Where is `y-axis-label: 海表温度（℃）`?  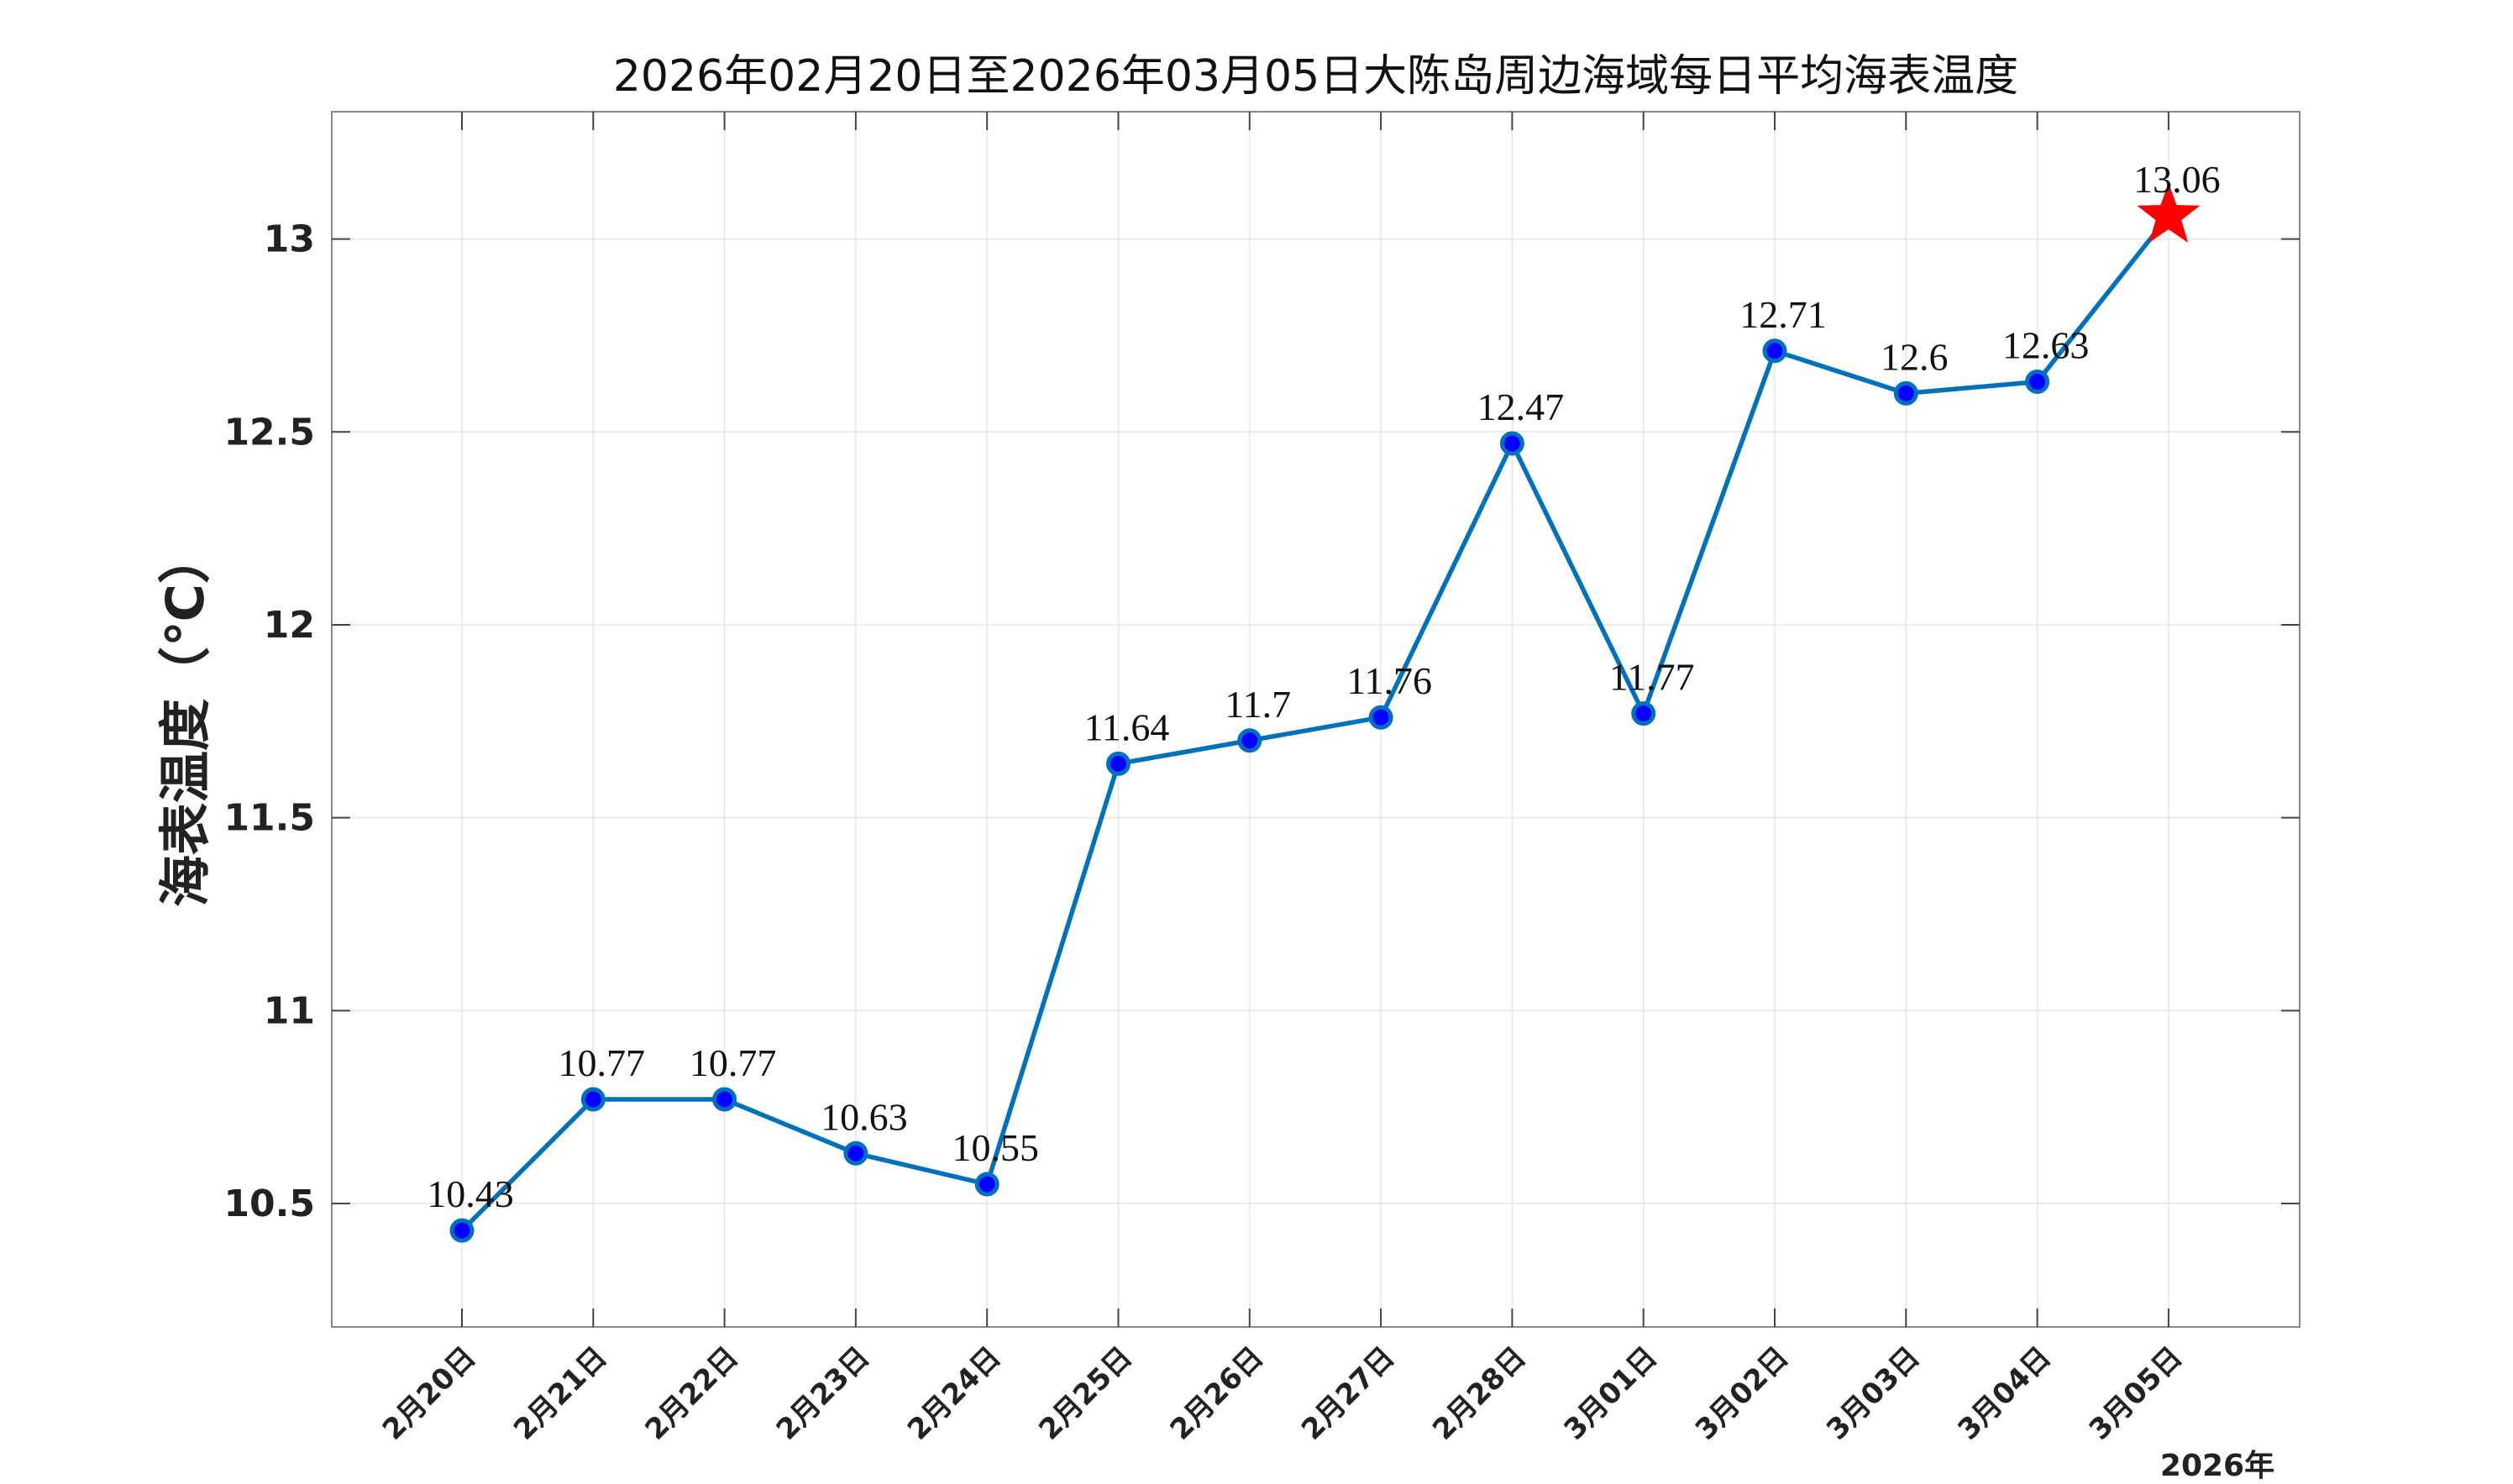
y-axis-label: 海表温度（℃） is located at coordinates (185, 720).